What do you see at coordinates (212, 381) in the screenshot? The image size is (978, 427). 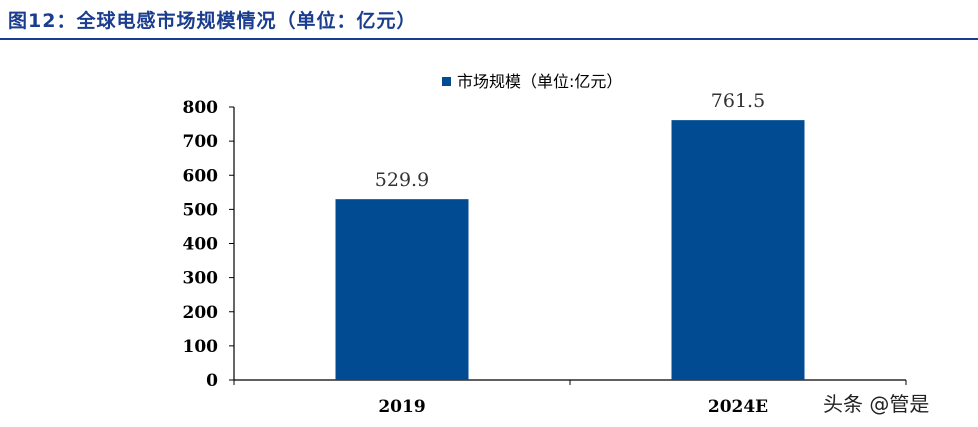 I see `y-tick-label: 0` at bounding box center [212, 381].